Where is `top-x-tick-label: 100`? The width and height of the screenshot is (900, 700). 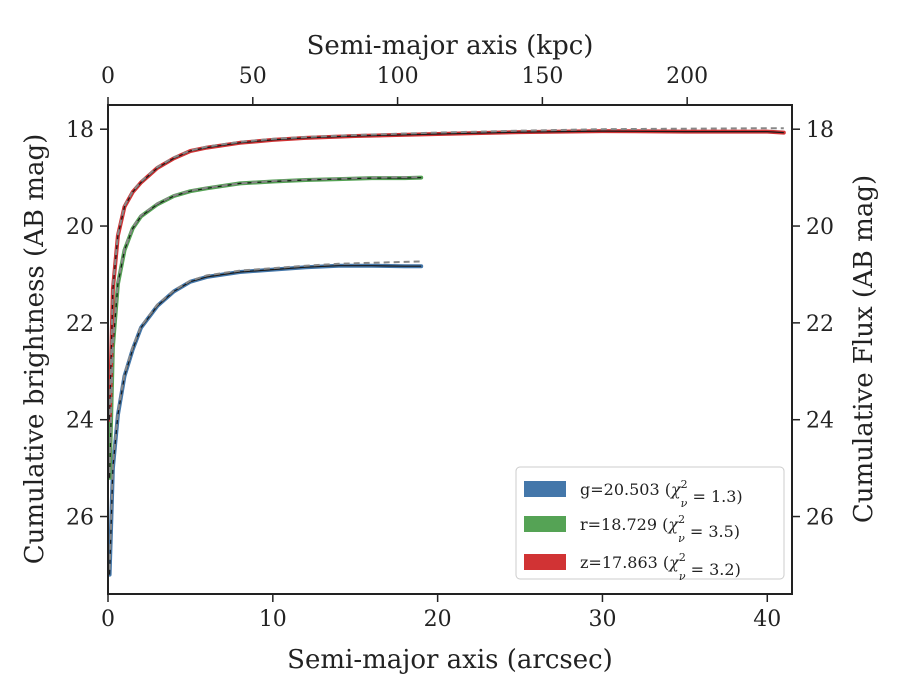
top-x-tick-label: 100 is located at coordinates (398, 76).